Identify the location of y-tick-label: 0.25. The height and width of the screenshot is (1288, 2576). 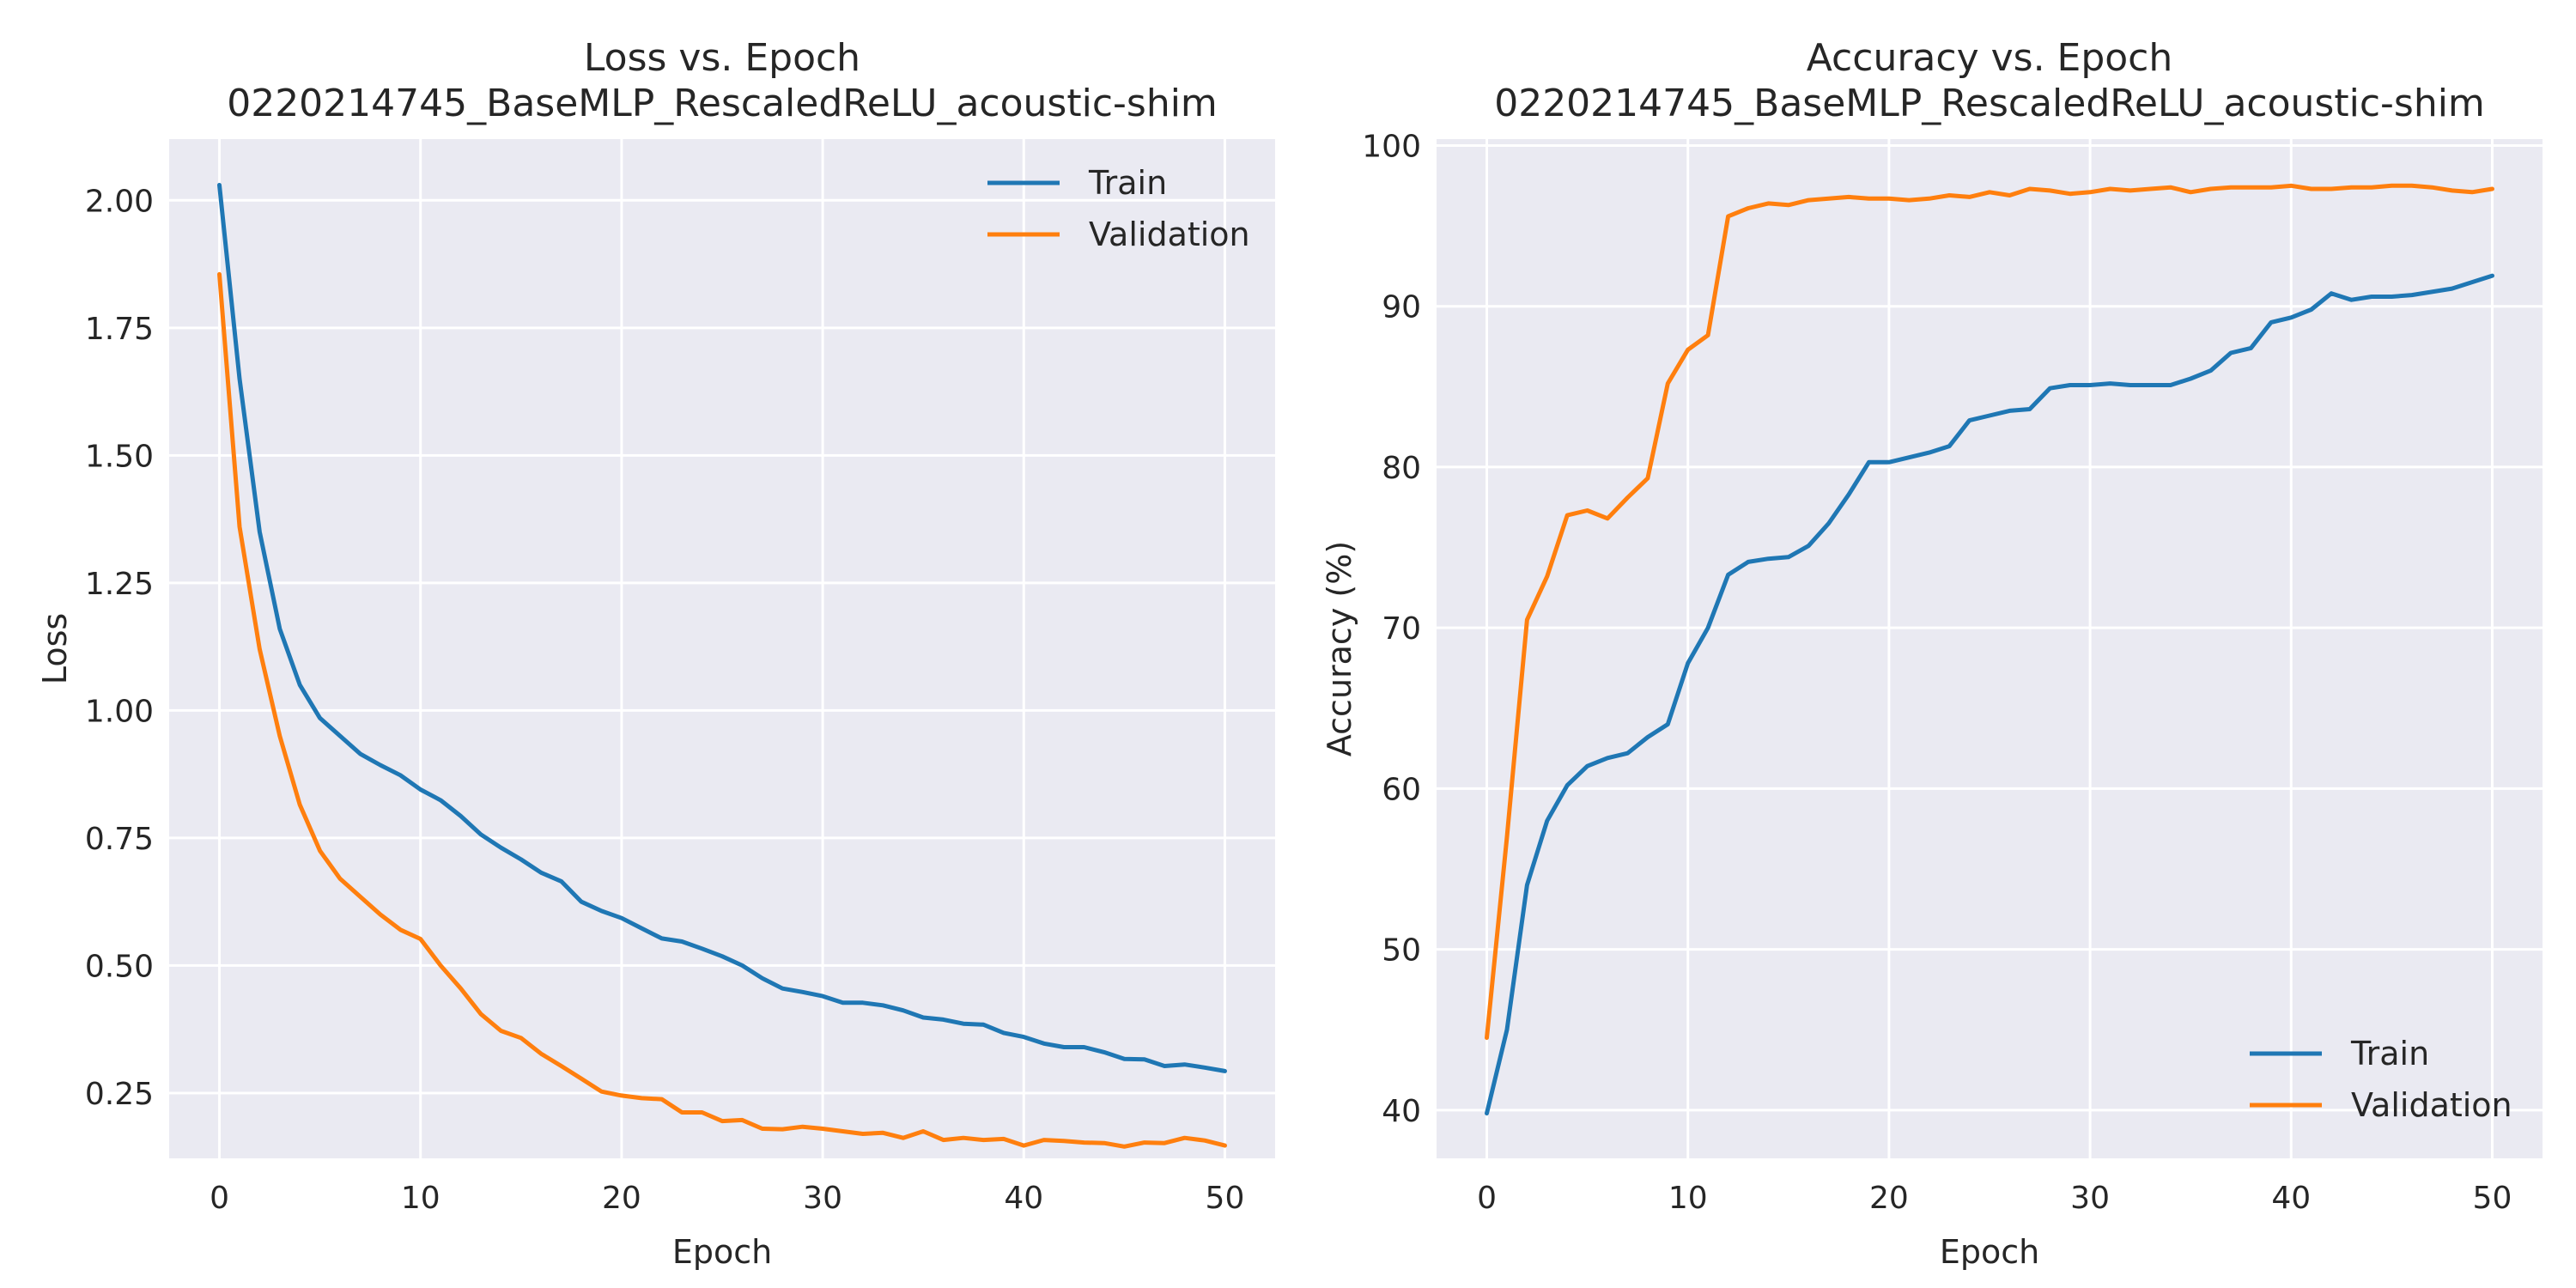
(119, 1094).